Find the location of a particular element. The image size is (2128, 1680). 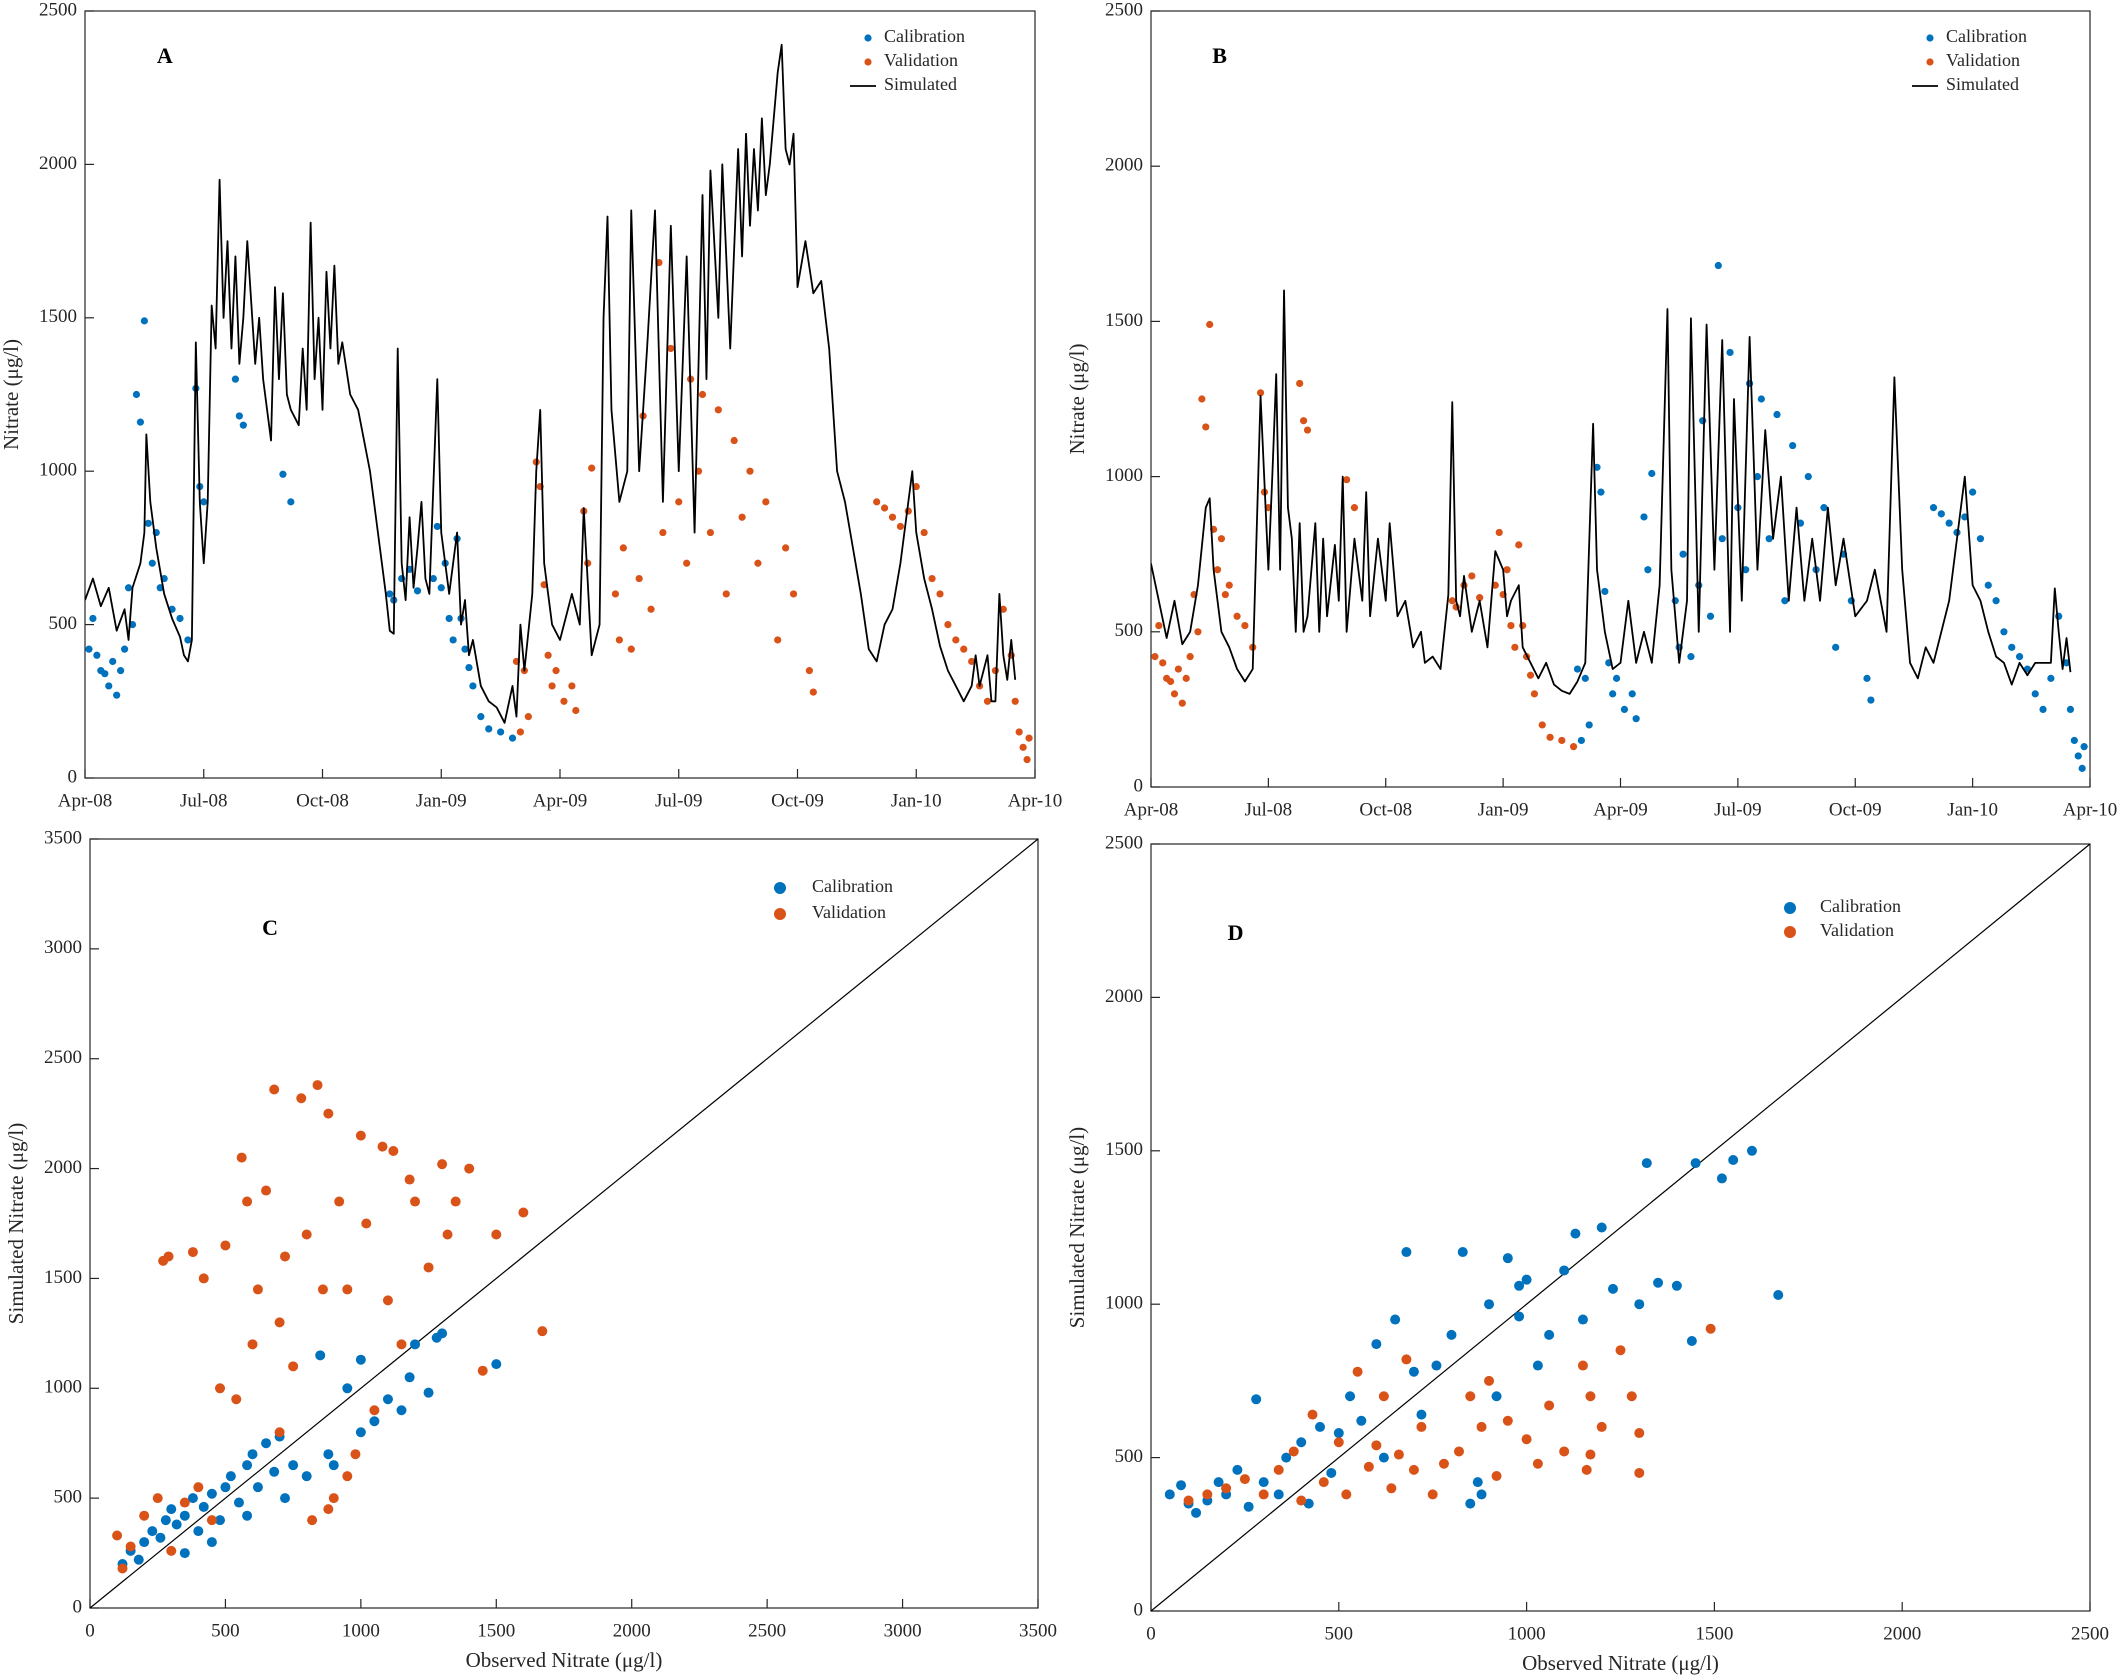

x-tick-label: Jul-09 is located at coordinates (679, 800).